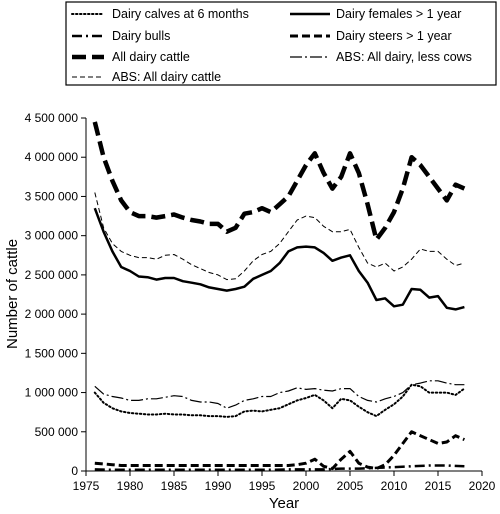 The height and width of the screenshot is (514, 500). Describe the element at coordinates (482, 486) in the screenshot. I see `x-tick-label: 2020` at that location.